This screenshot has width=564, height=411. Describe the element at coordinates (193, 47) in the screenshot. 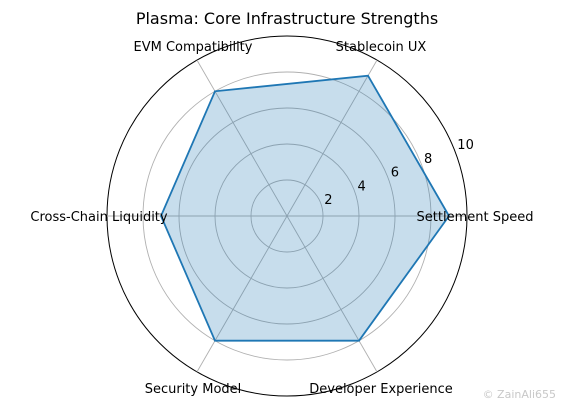

I see `category-label-2: EVM Compatibility` at that location.